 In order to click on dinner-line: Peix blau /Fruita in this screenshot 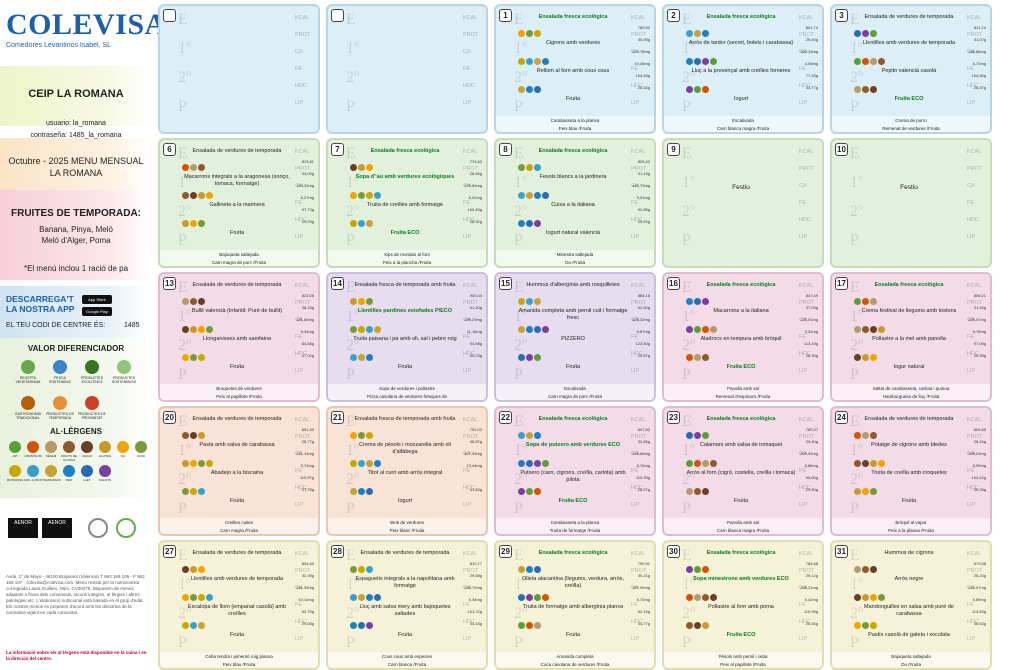, I will do `click(575, 128)`.